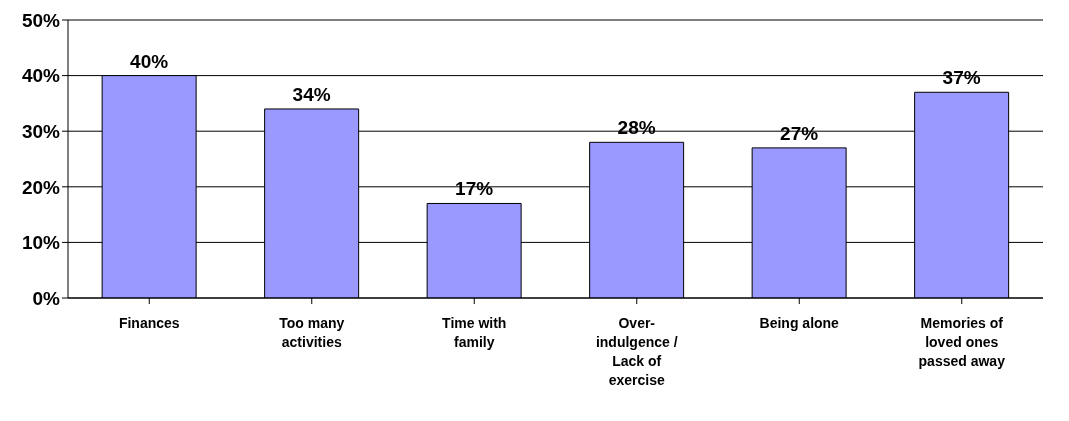 This screenshot has width=1069, height=421. Describe the element at coordinates (636, 351) in the screenshot. I see `x-tick-label: Over-indulgence / Lack of exercise` at that location.